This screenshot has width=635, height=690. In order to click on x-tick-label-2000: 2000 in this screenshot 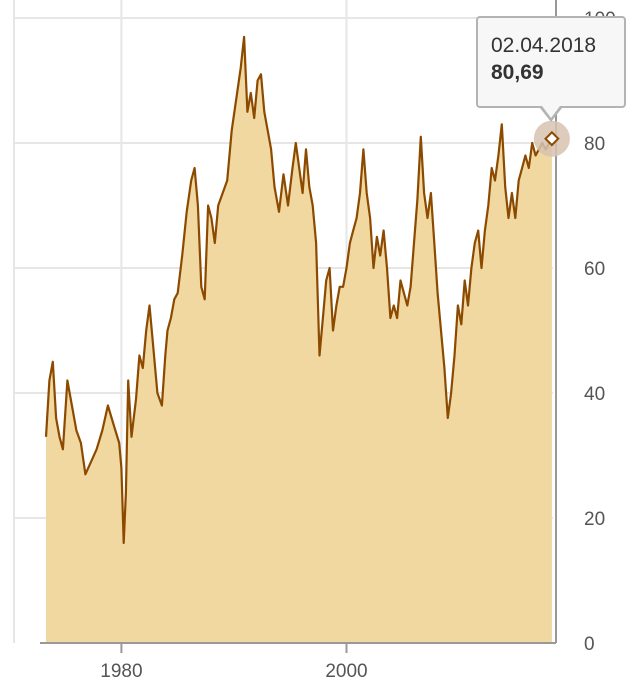, I will do `click(346, 671)`.